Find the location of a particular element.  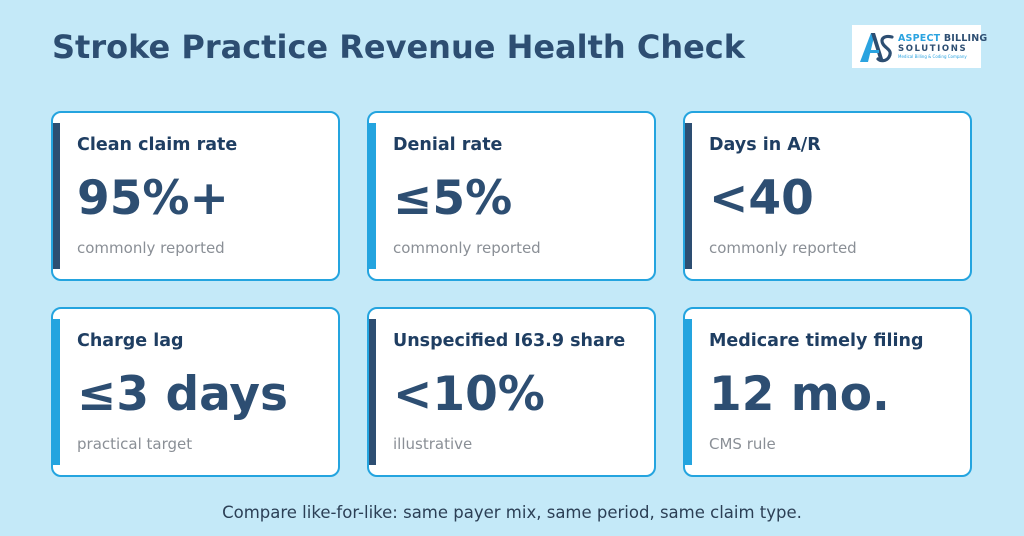

metric-card-denial-rate: Denial rate ≤5% commonly reported is located at coordinates (511, 196).